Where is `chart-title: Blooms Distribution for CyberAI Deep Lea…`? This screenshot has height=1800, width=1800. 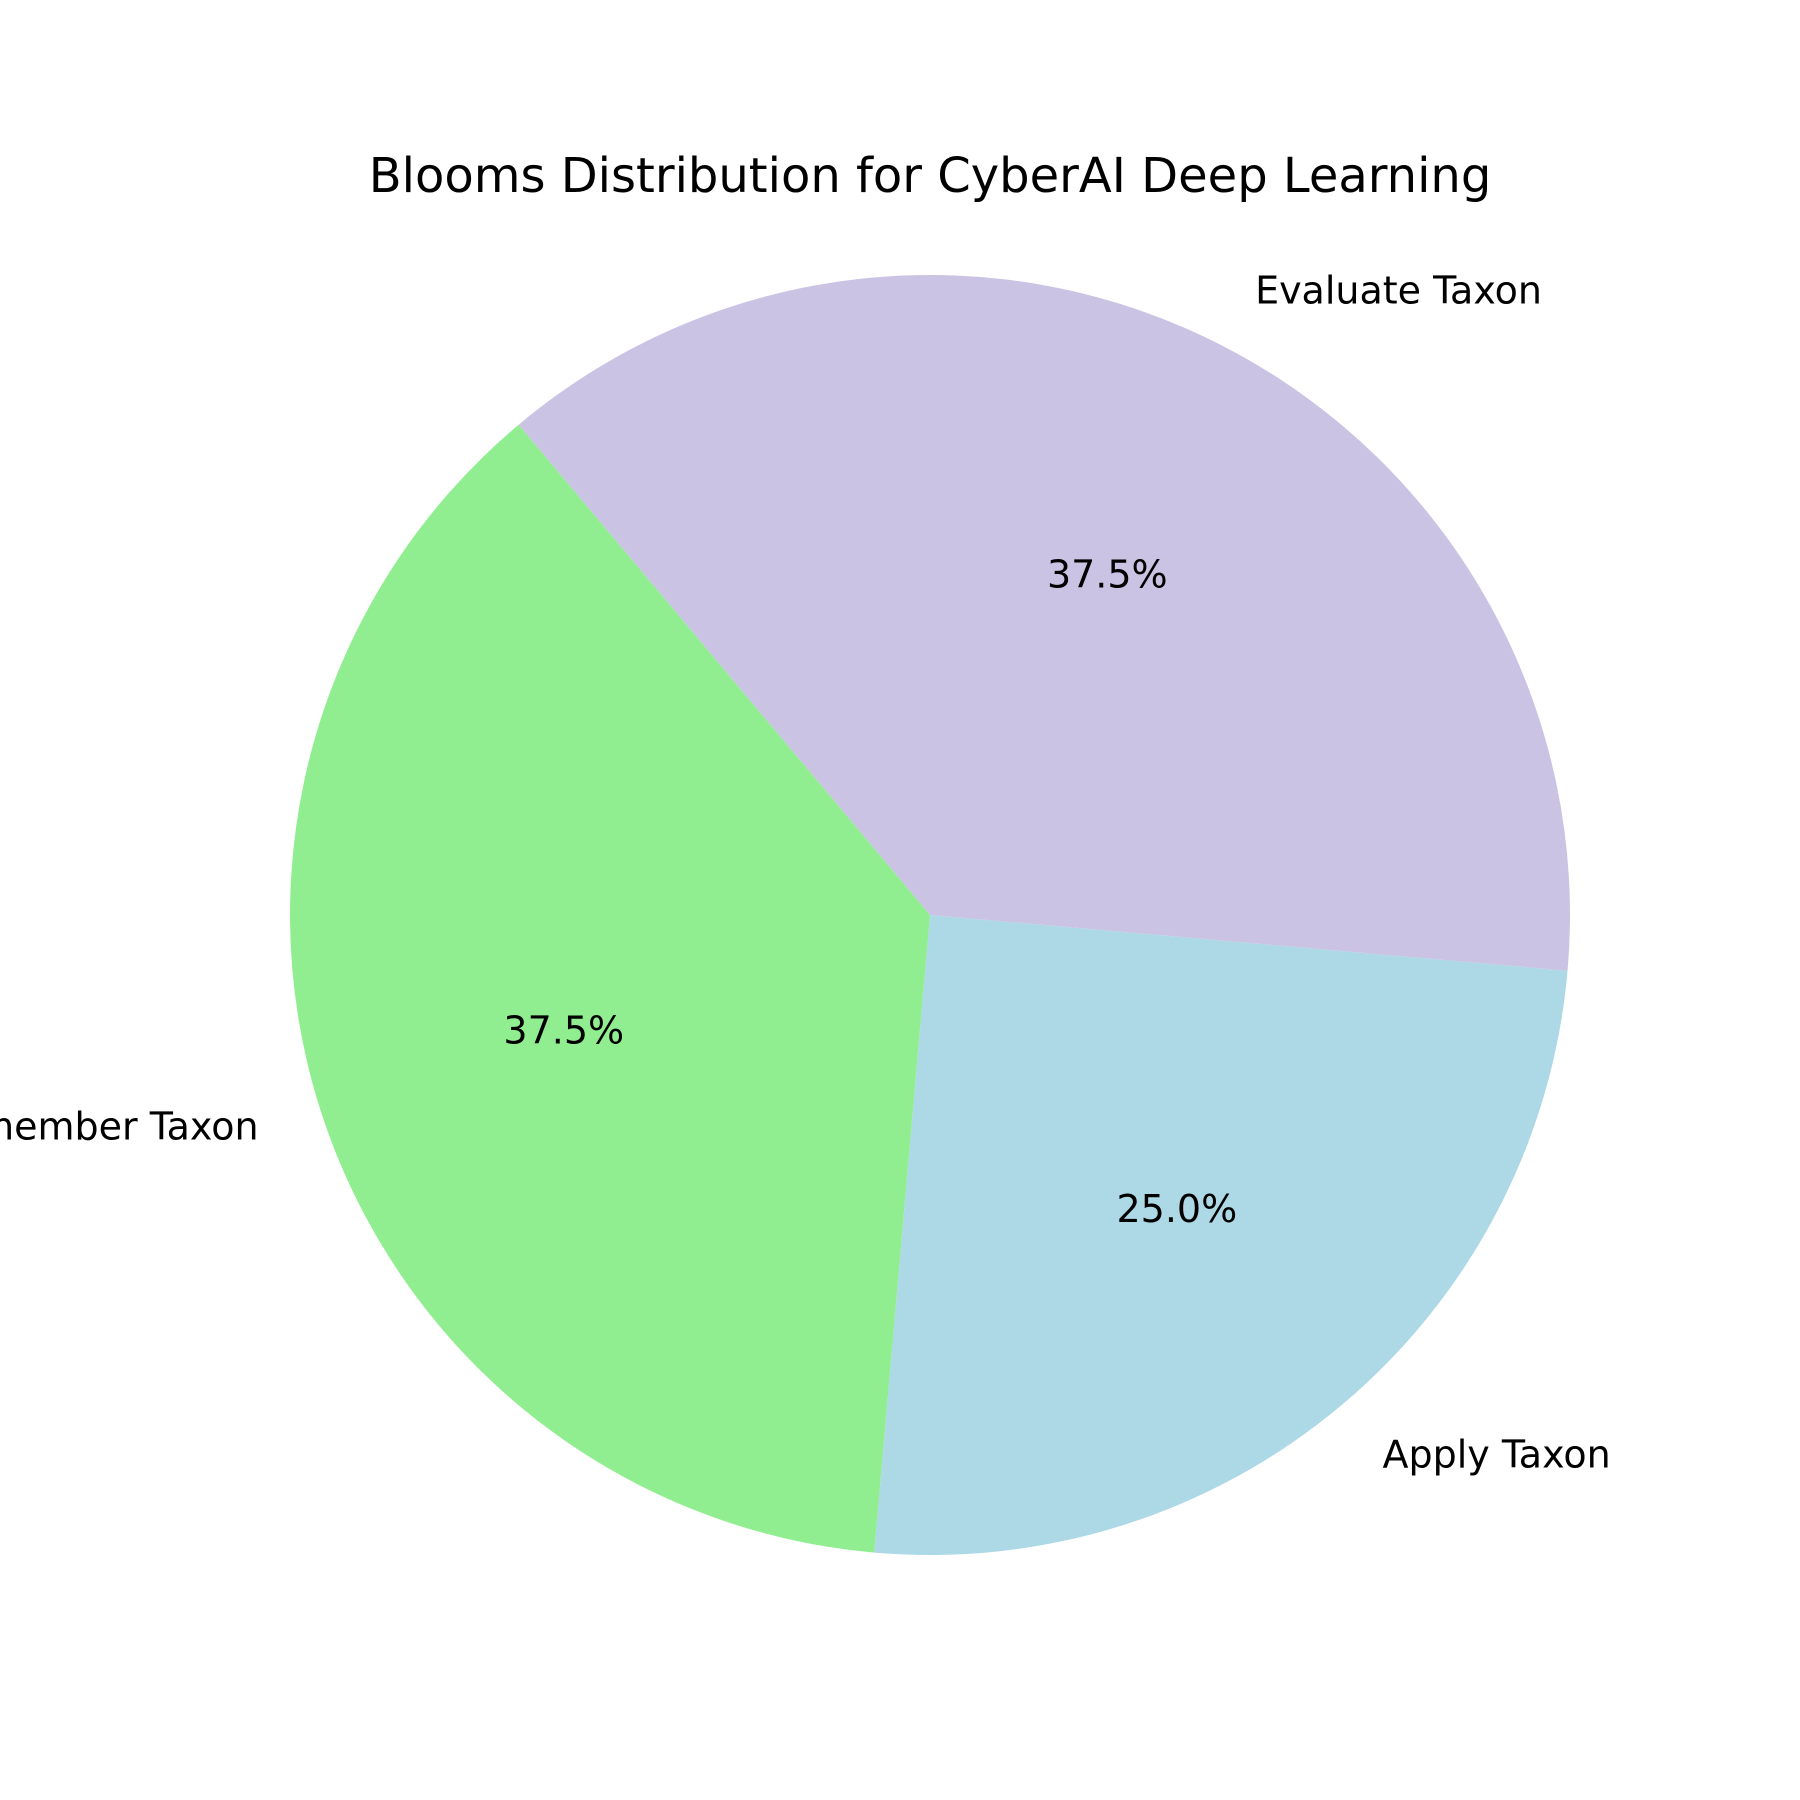
chart-title: Blooms Distribution for CyberAI Deep Lea… is located at coordinates (930, 176).